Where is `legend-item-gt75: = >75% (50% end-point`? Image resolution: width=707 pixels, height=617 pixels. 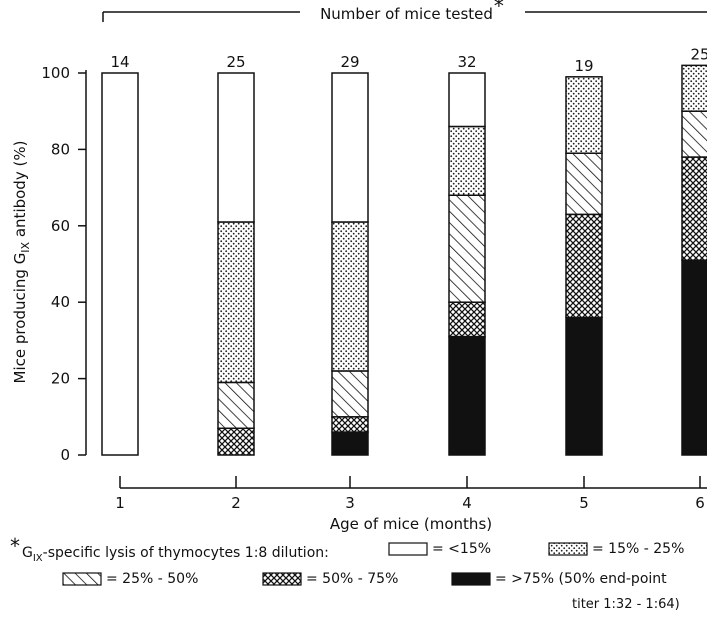
legend-item-gt75: = >75% (50% end-point is located at coordinates (559, 579).